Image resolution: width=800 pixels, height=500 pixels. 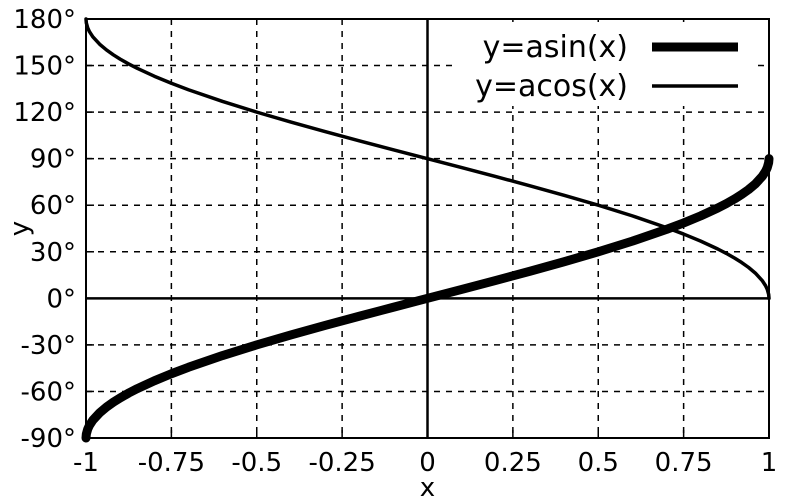 I want to click on x-tick-label: 0, so click(x=427, y=463).